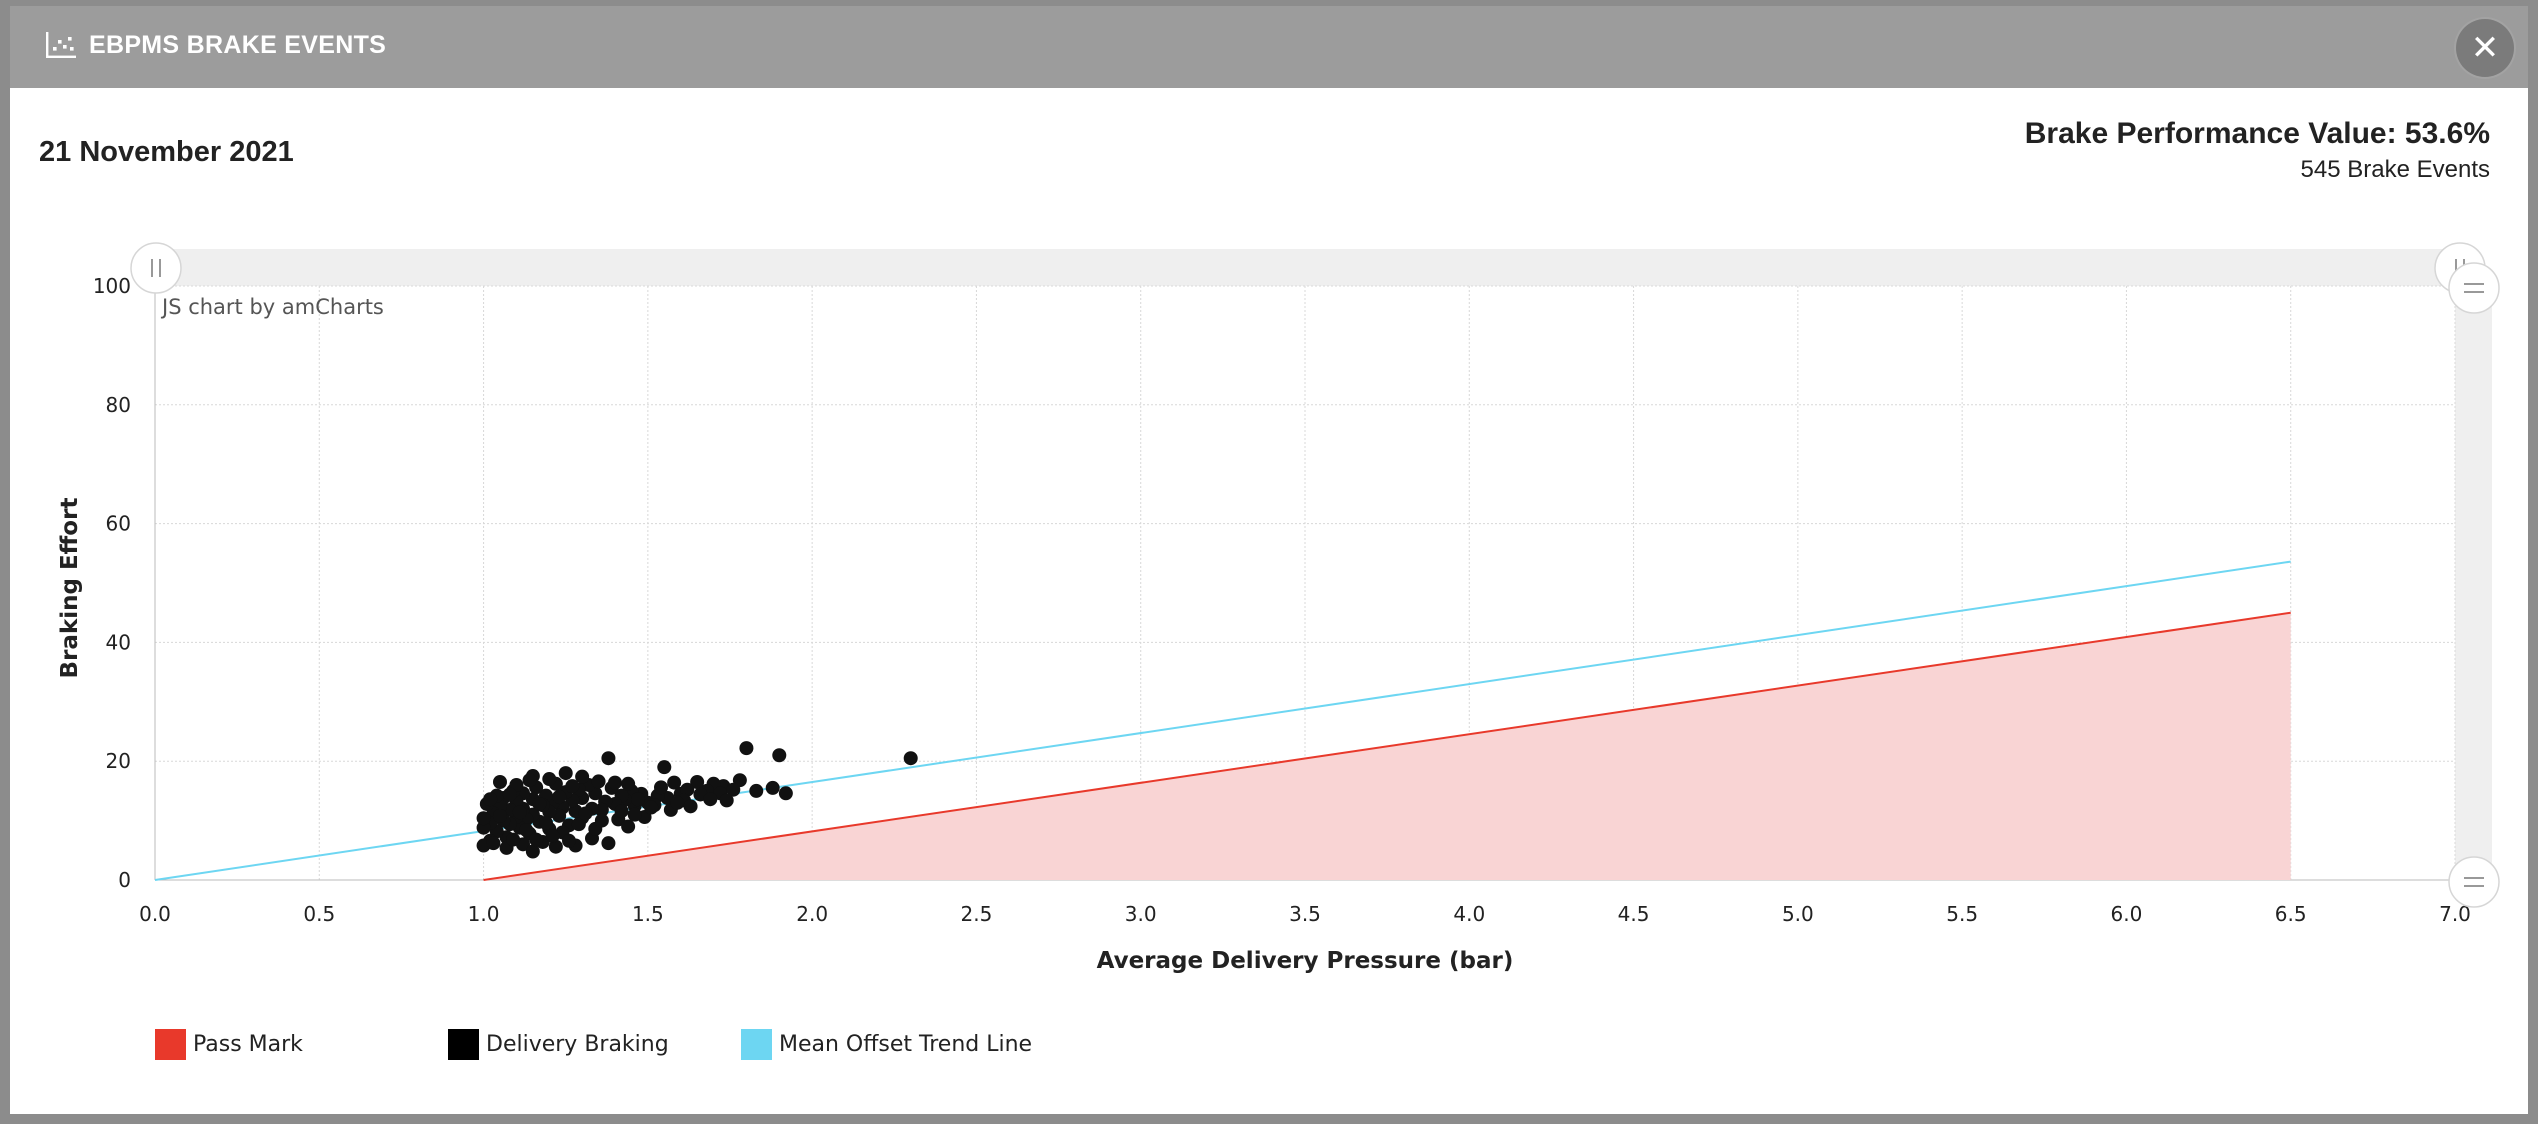 The height and width of the screenshot is (1124, 2538). What do you see at coordinates (170, 1044) in the screenshot?
I see `legend-swatch-pass-mark` at bounding box center [170, 1044].